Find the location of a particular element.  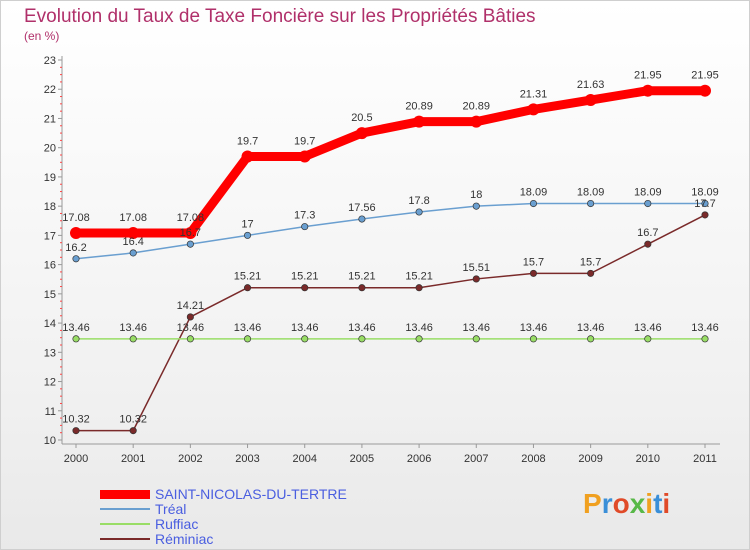

y-tick-label: 22 is located at coordinates (50, 90).